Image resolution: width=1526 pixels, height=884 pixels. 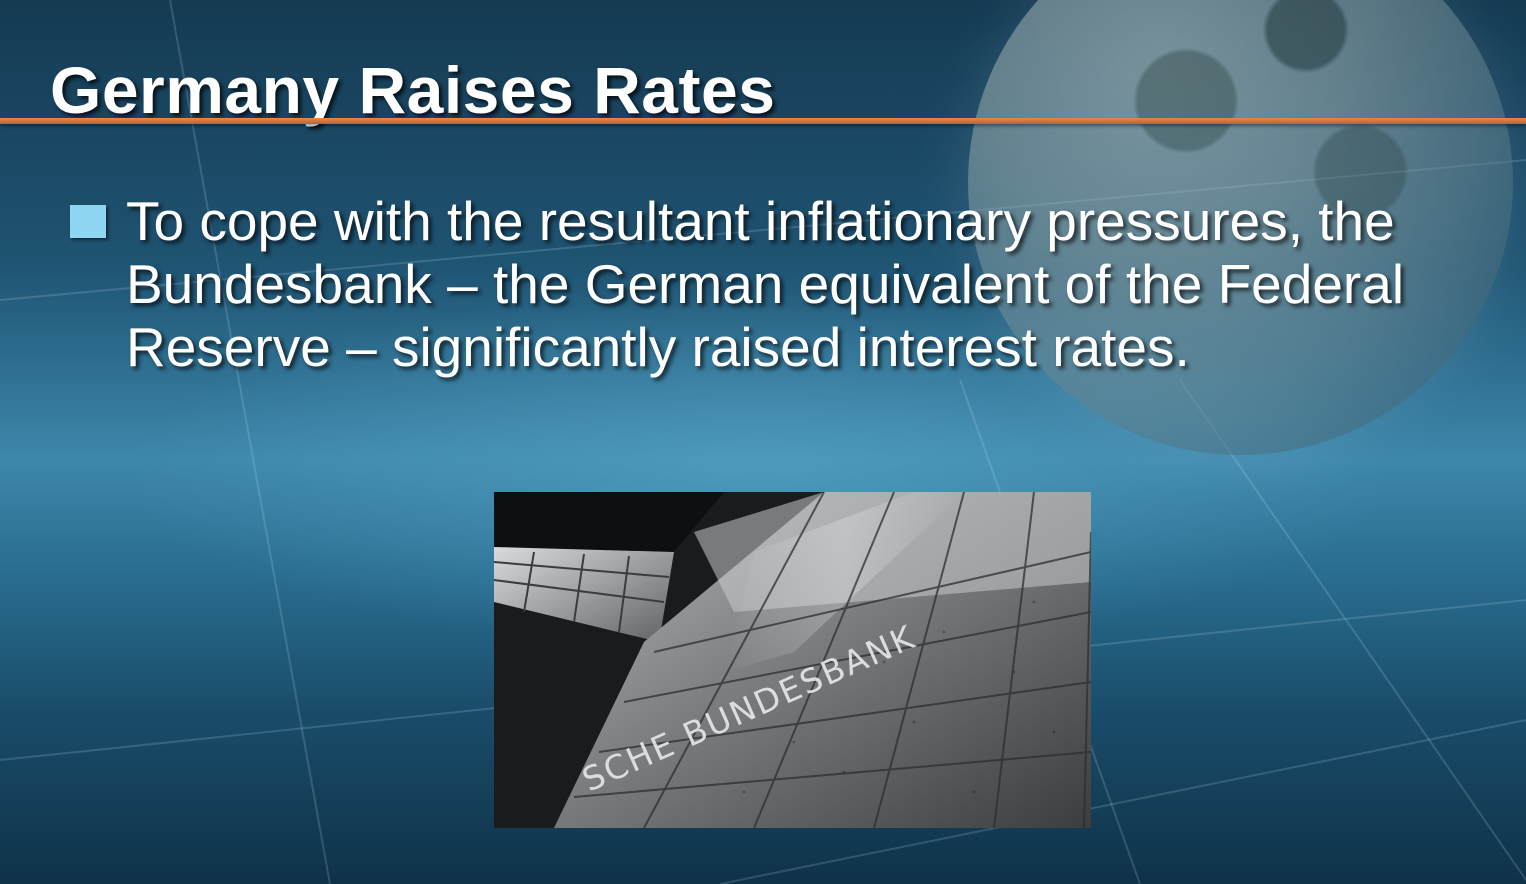 I want to click on bundesbank-building-photo: SCHE BUNDESBANK, so click(x=792, y=660).